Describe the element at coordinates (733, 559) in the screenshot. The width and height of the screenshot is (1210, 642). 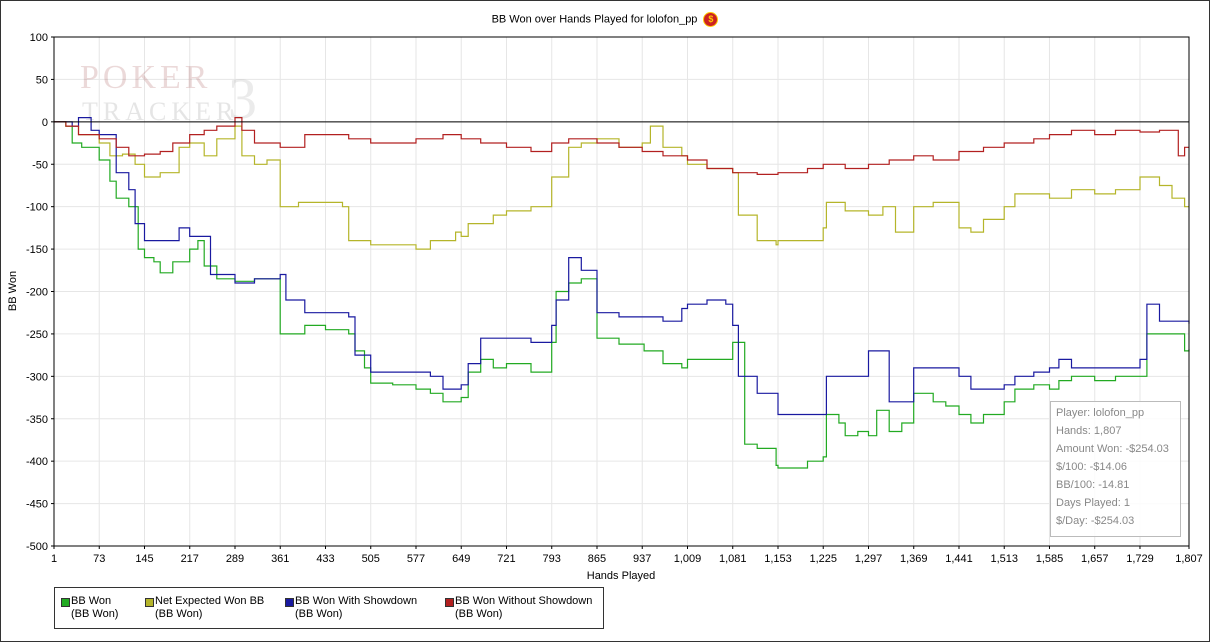
I see `x-tick-label: 1,081` at that location.